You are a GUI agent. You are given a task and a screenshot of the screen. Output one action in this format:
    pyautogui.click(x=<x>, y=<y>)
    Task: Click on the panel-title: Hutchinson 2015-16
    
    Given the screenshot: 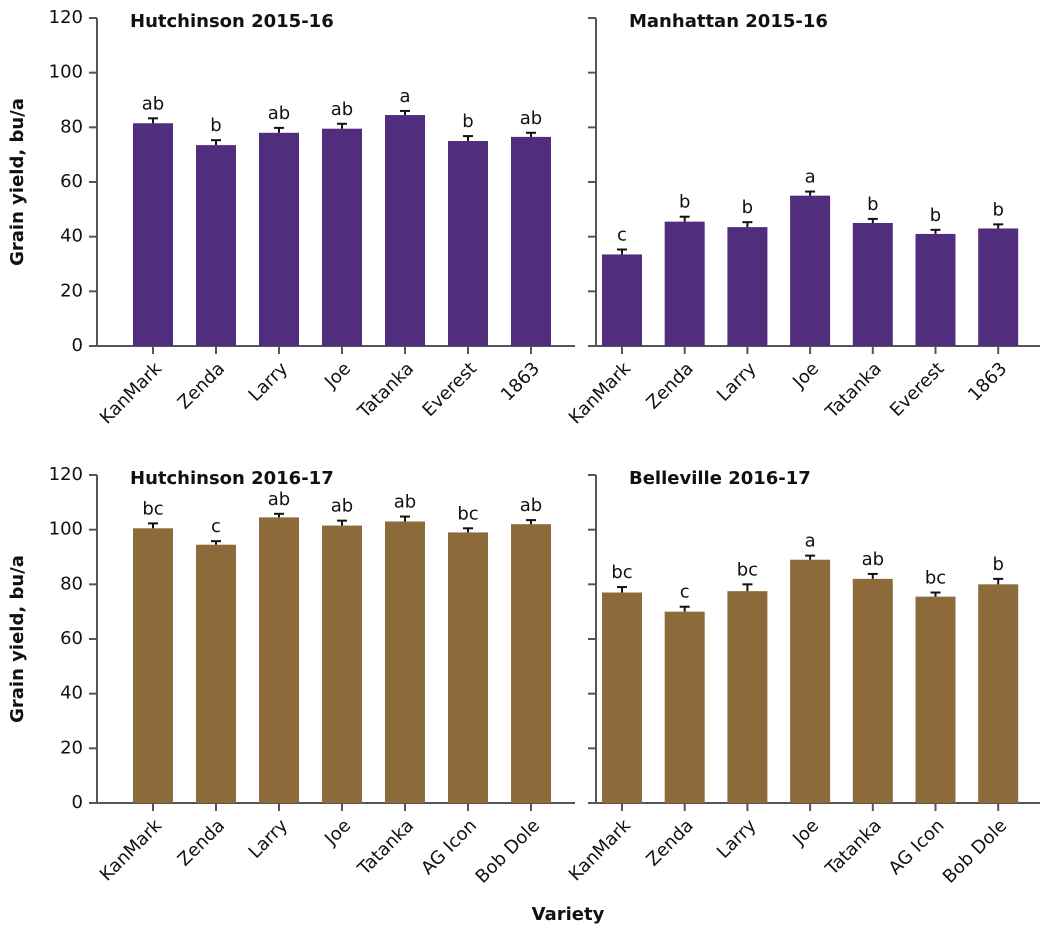 What is the action you would take?
    pyautogui.click(x=232, y=21)
    